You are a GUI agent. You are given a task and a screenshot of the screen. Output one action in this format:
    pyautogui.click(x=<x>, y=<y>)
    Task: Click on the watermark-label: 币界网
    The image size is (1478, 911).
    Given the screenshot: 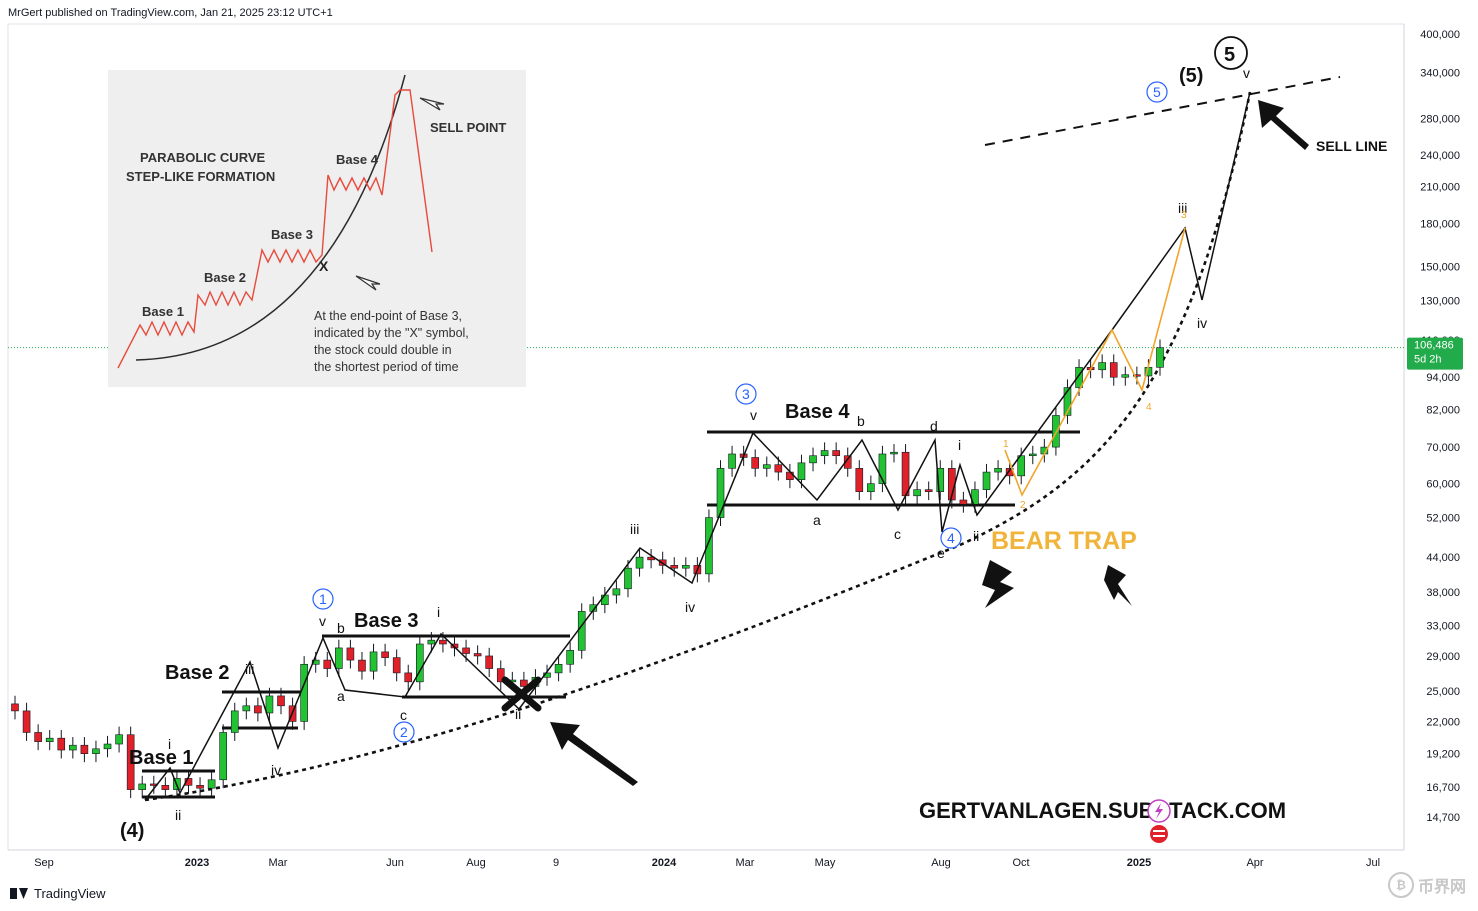 What is the action you would take?
    pyautogui.click(x=1441, y=887)
    